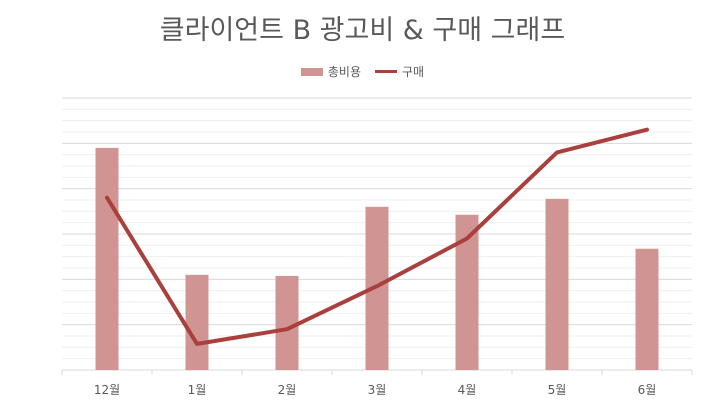 The height and width of the screenshot is (404, 725). Describe the element at coordinates (344, 72) in the screenshot. I see `legend-label-bar: 총비용` at that location.